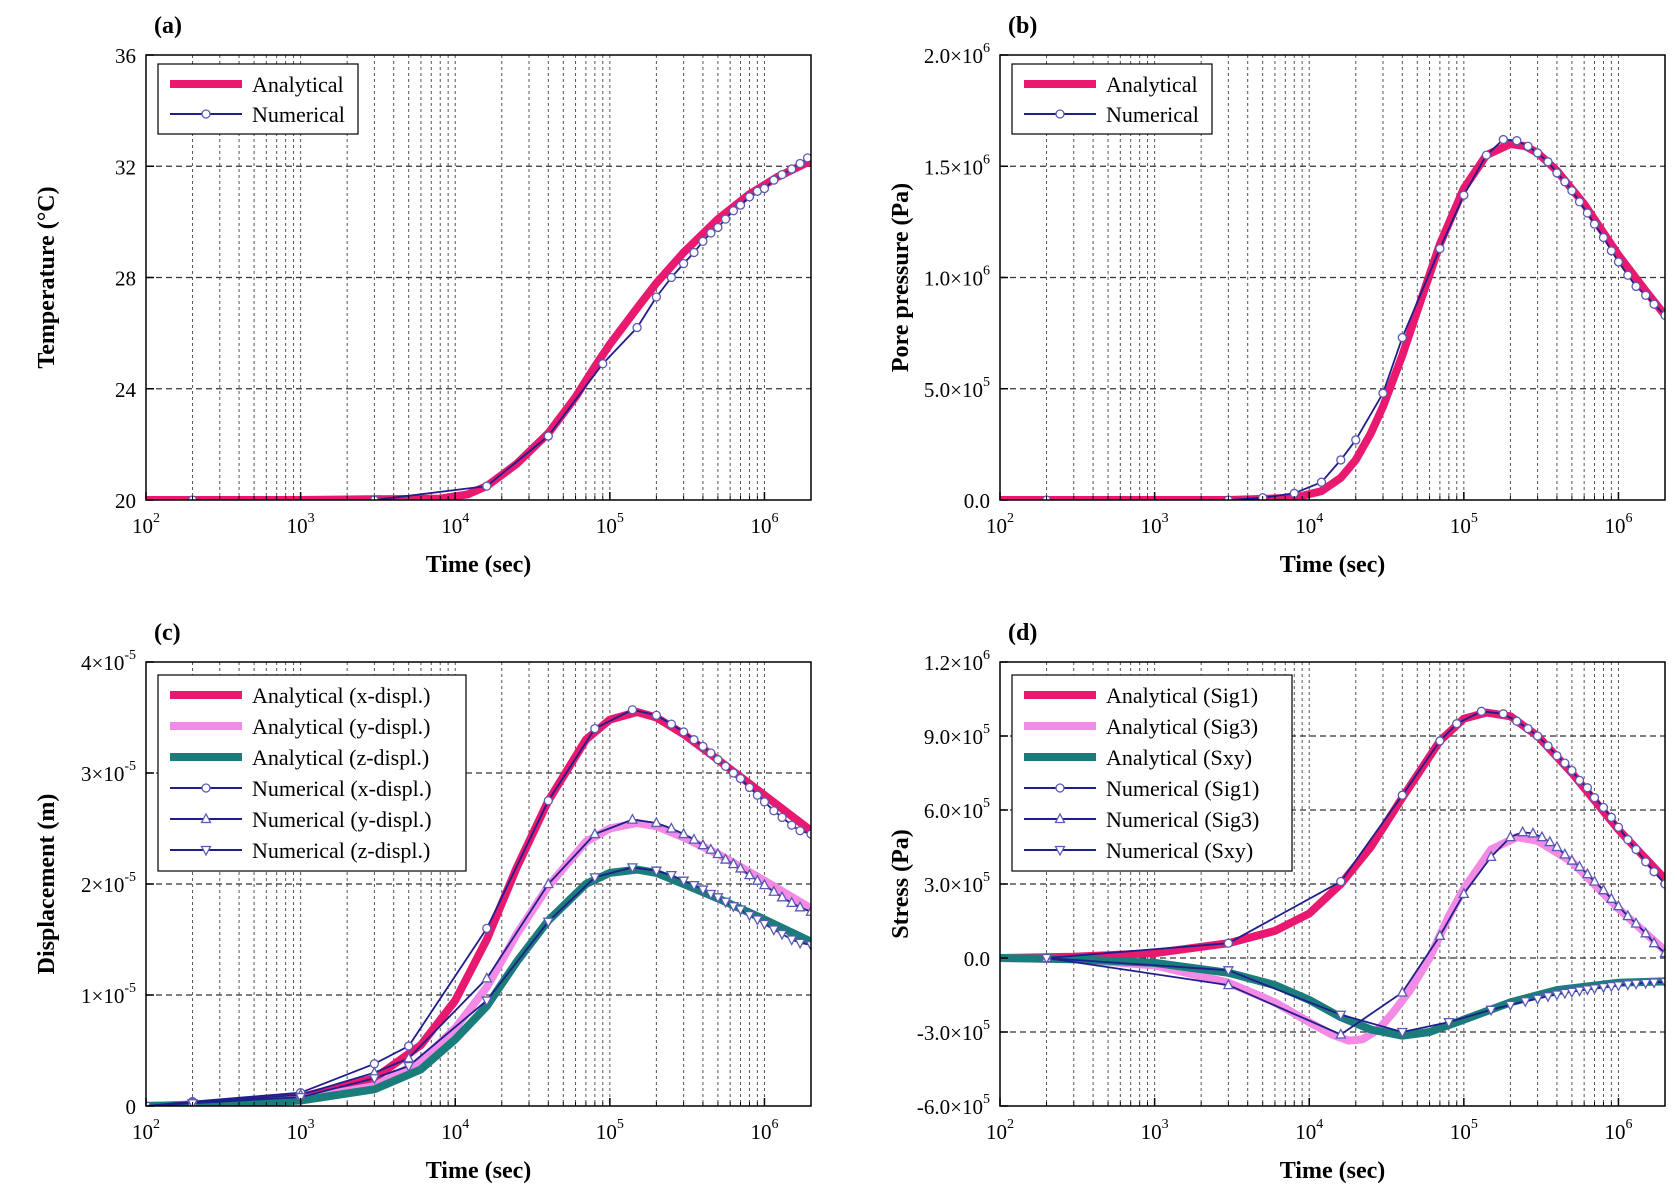  Describe the element at coordinates (47, 277) in the screenshot. I see `y-axis-title: Temperature (°C)` at that location.